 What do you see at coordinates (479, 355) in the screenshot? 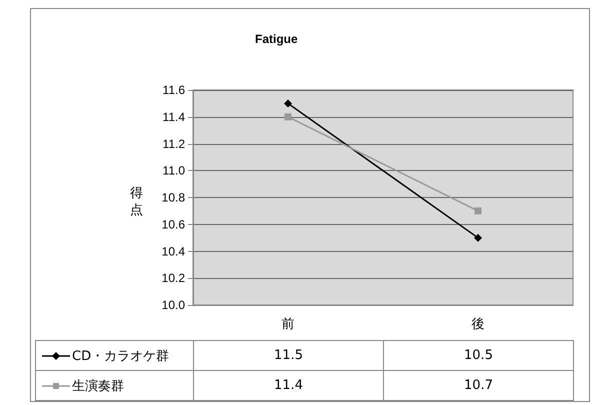
I see `data-label: 10.5` at bounding box center [479, 355].